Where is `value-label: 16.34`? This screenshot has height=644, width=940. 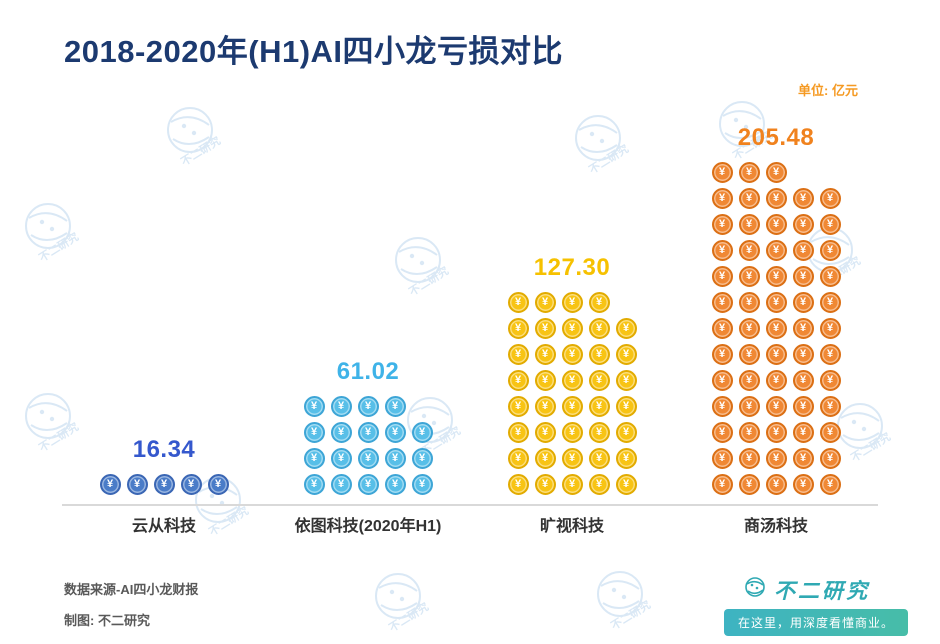 value-label: 16.34 is located at coordinates (164, 449).